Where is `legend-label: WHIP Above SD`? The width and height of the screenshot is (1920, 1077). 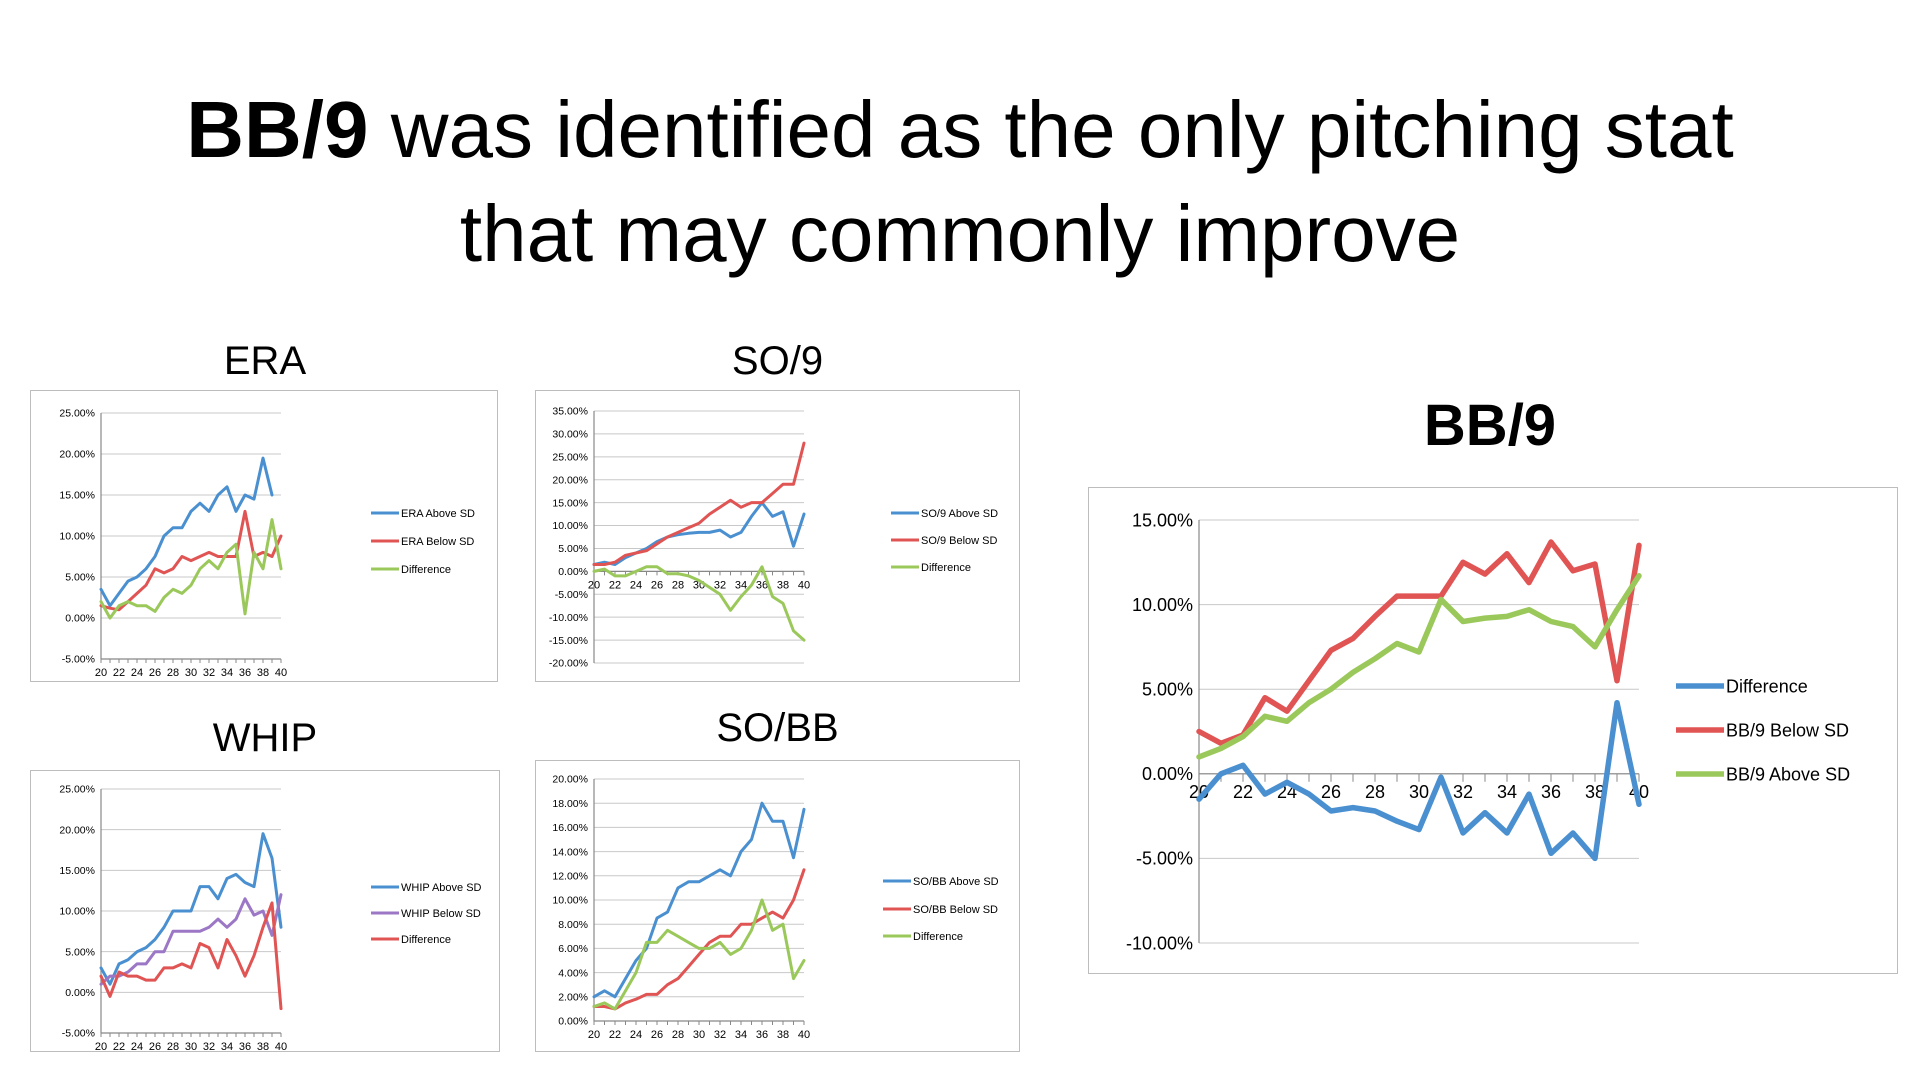
legend-label: WHIP Above SD is located at coordinates (441, 888).